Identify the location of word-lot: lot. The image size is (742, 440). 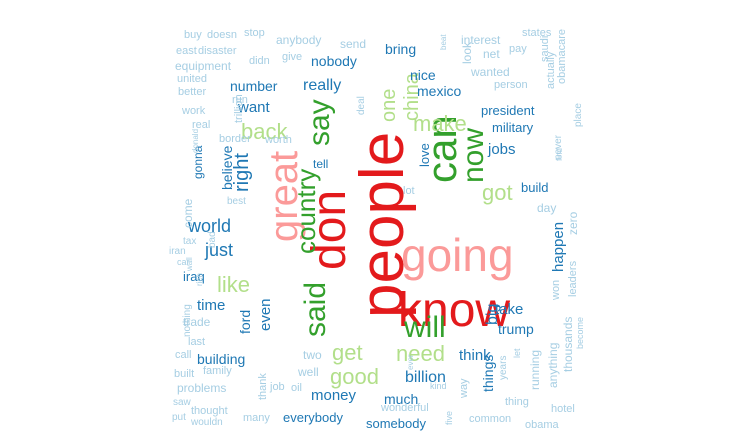
(409, 191).